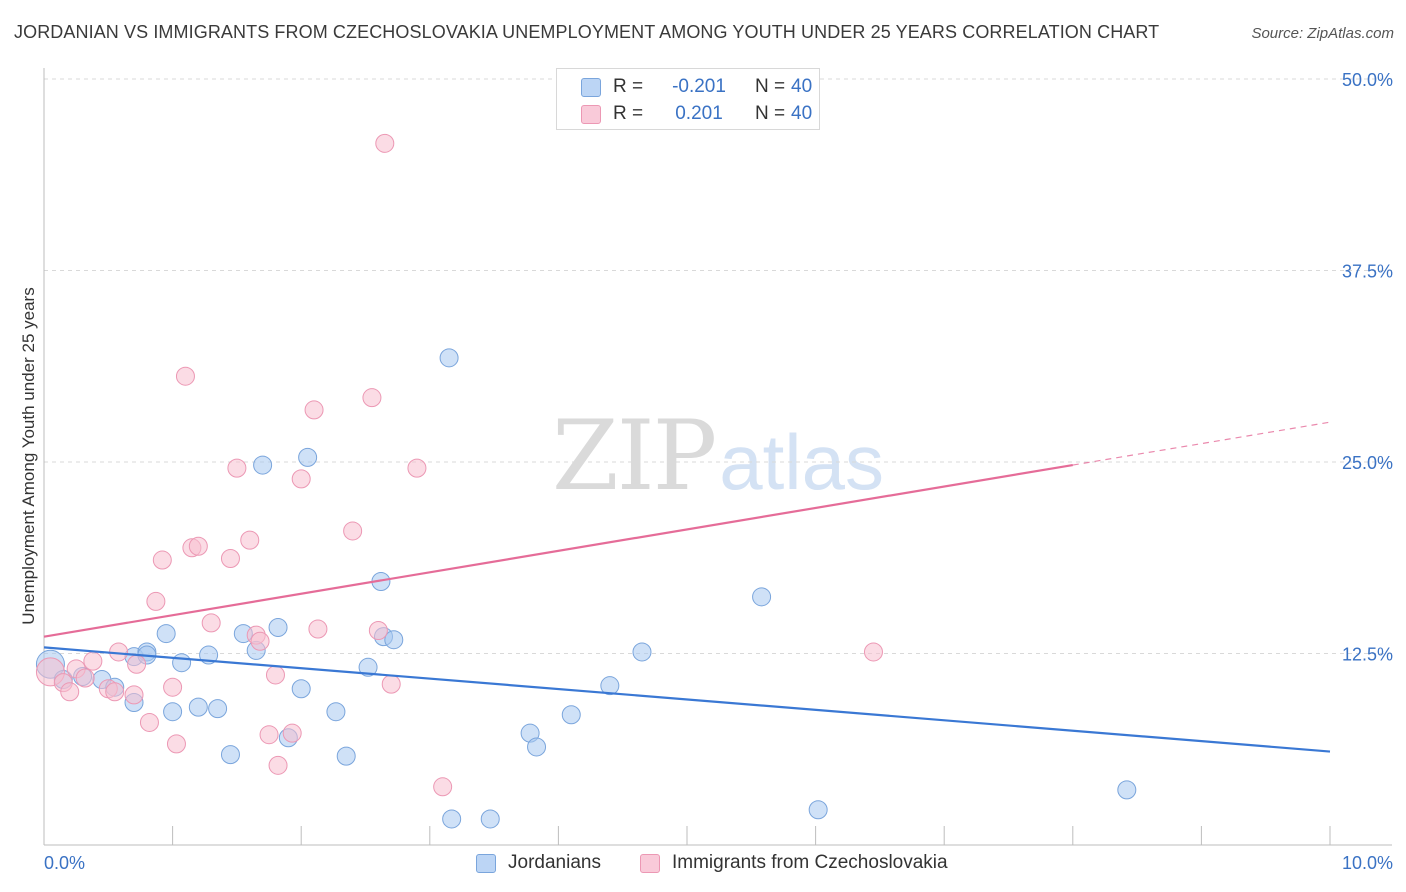  What do you see at coordinates (1367, 655) in the screenshot?
I see `y-tick-label: 12.5%` at bounding box center [1367, 655].